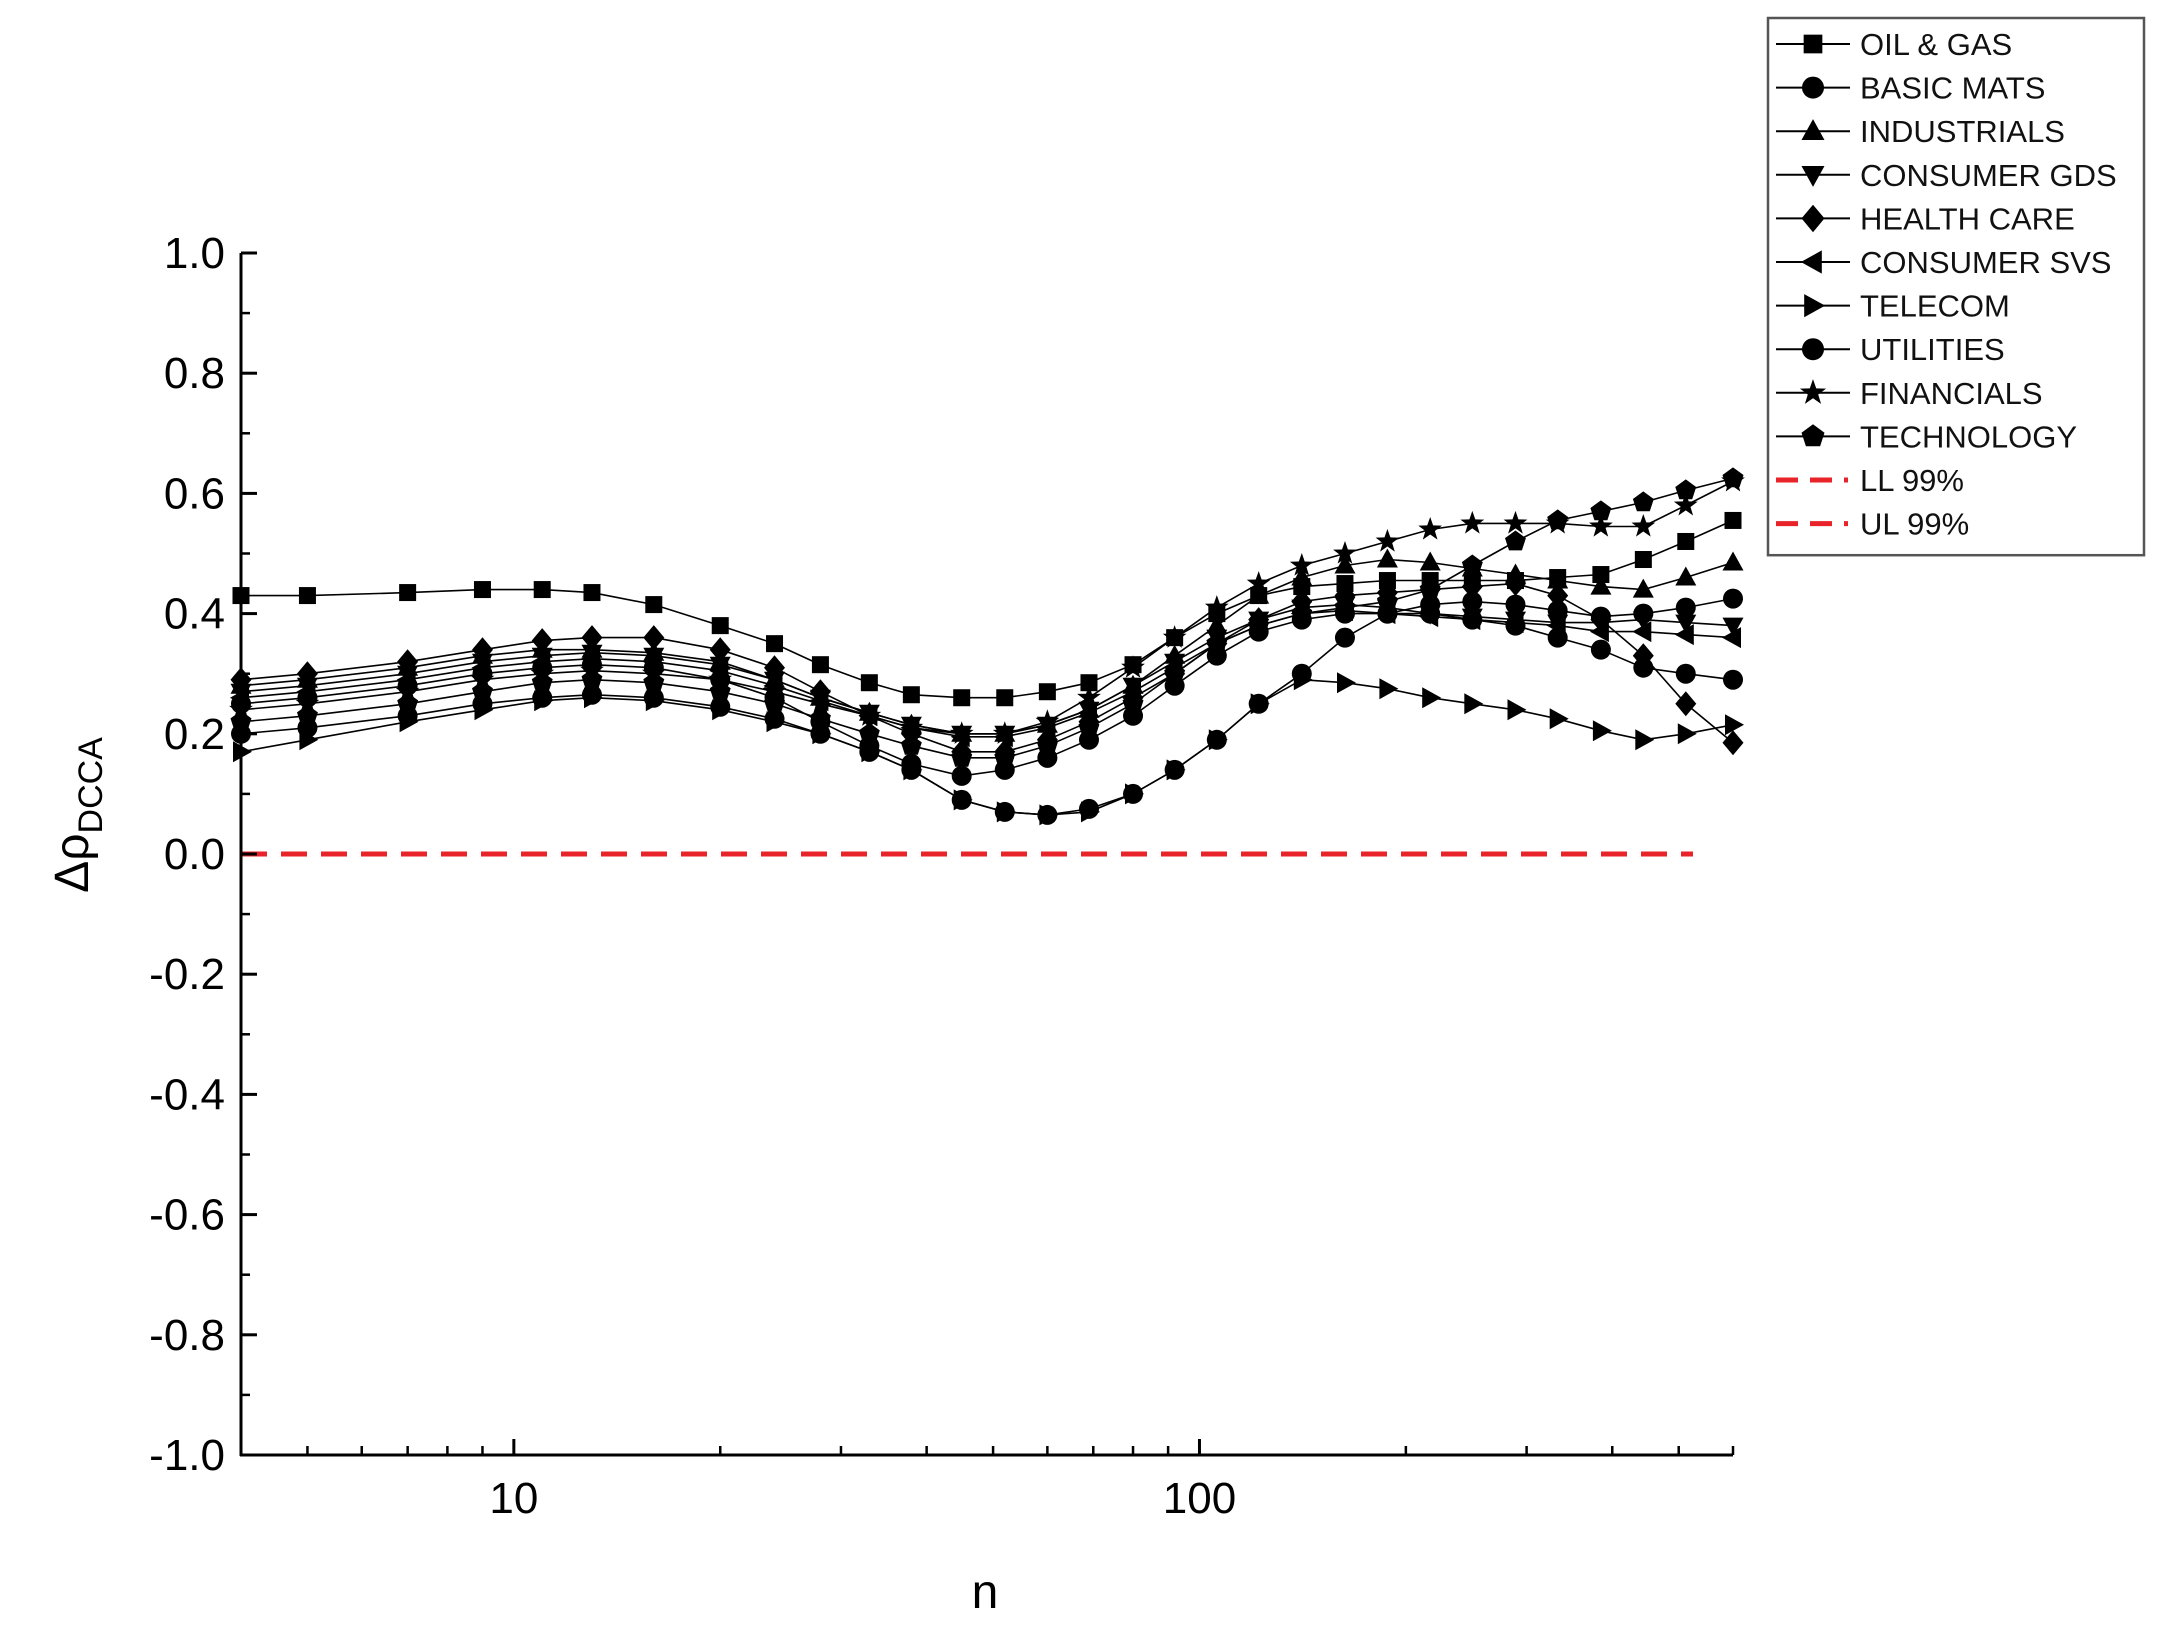 Image resolution: width=2169 pixels, height=1632 pixels. What do you see at coordinates (194, 854) in the screenshot?
I see `y-tick-label: 0.0` at bounding box center [194, 854].